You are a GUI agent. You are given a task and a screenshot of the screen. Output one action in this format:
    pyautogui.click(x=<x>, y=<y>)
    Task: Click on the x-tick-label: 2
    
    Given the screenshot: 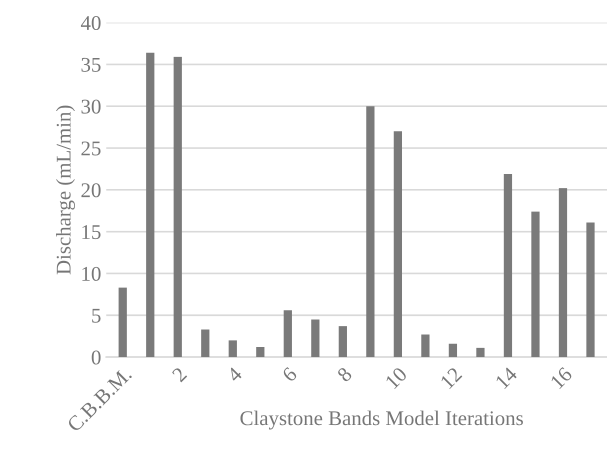 What is the action you would take?
    pyautogui.click(x=180, y=374)
    